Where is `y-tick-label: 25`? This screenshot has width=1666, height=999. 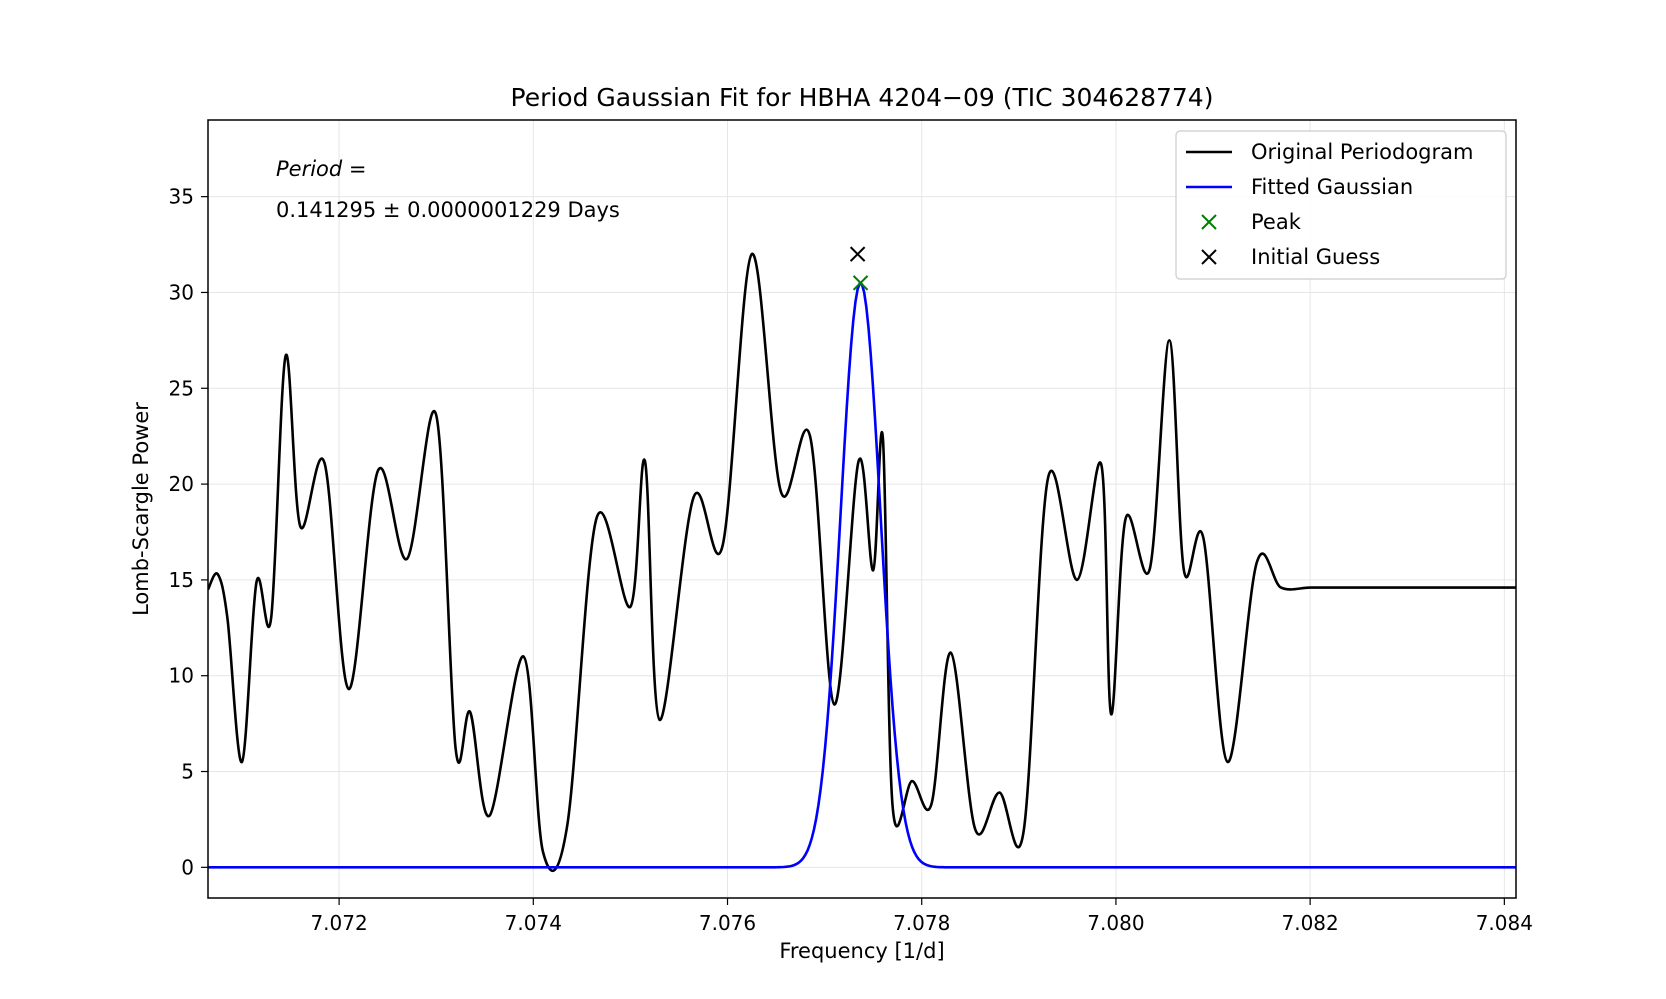
y-tick-label: 25 is located at coordinates (181, 388).